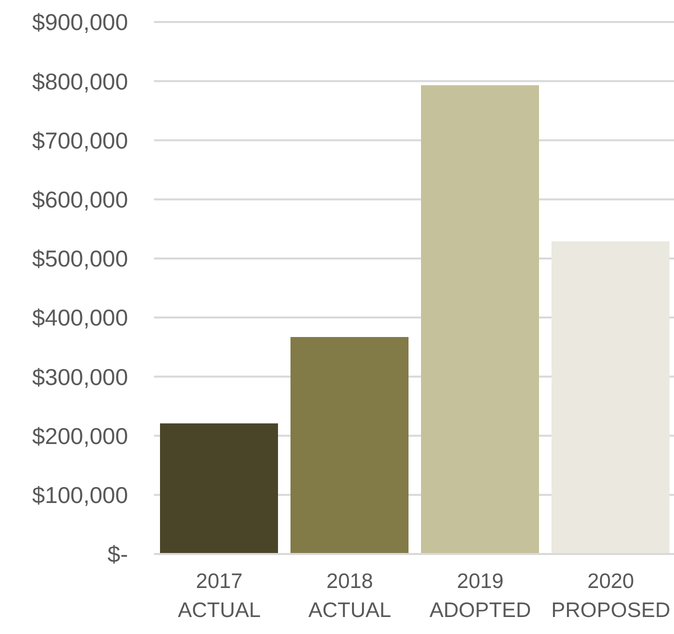 The image size is (674, 634). I want to click on x-tick-label: 2020 PROPOSED, so click(610, 596).